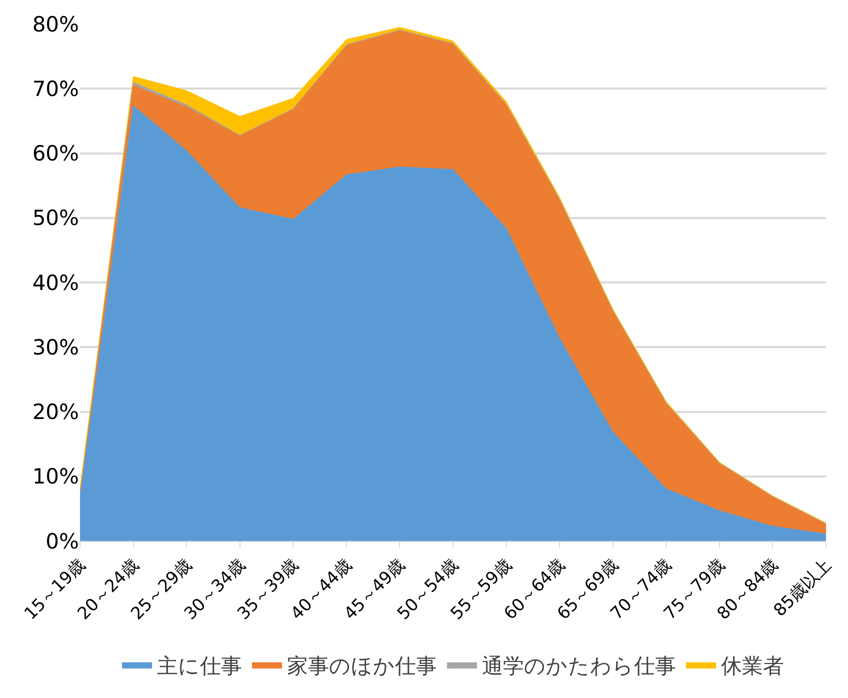 This screenshot has height=698, width=848. I want to click on legend-label: 家事のほか仕事, so click(362, 666).